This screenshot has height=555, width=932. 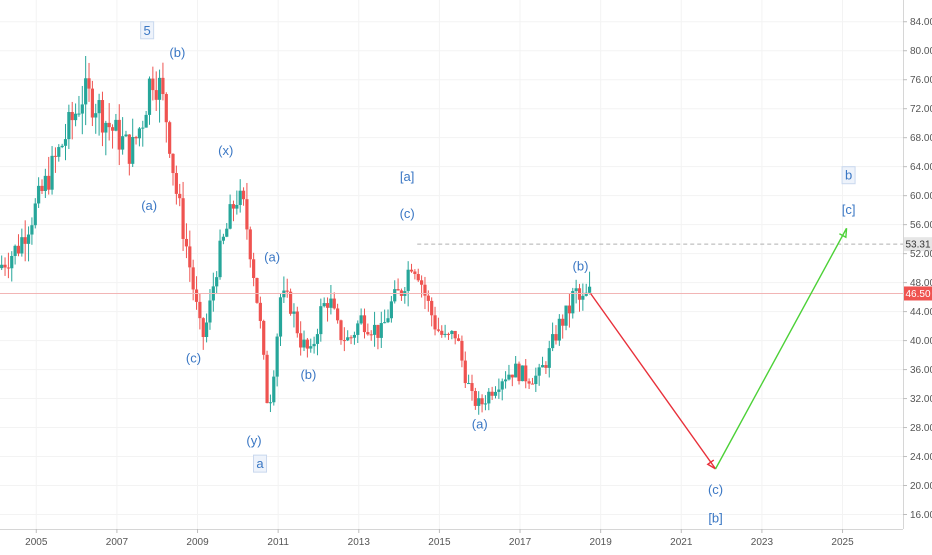 What do you see at coordinates (842, 542) in the screenshot?
I see `x-tick-label: 2025` at bounding box center [842, 542].